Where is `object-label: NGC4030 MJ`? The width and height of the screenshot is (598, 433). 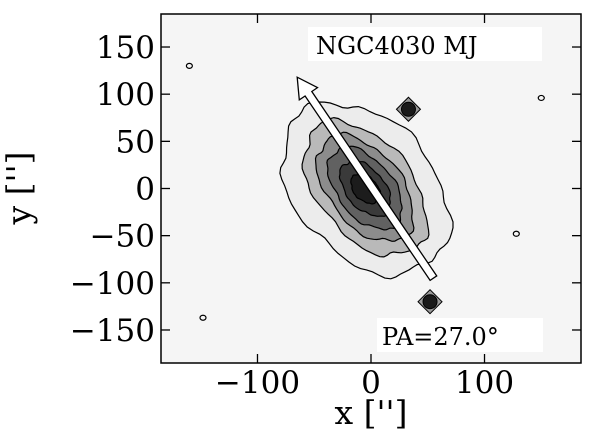
object-label: NGC4030 MJ is located at coordinates (396, 46).